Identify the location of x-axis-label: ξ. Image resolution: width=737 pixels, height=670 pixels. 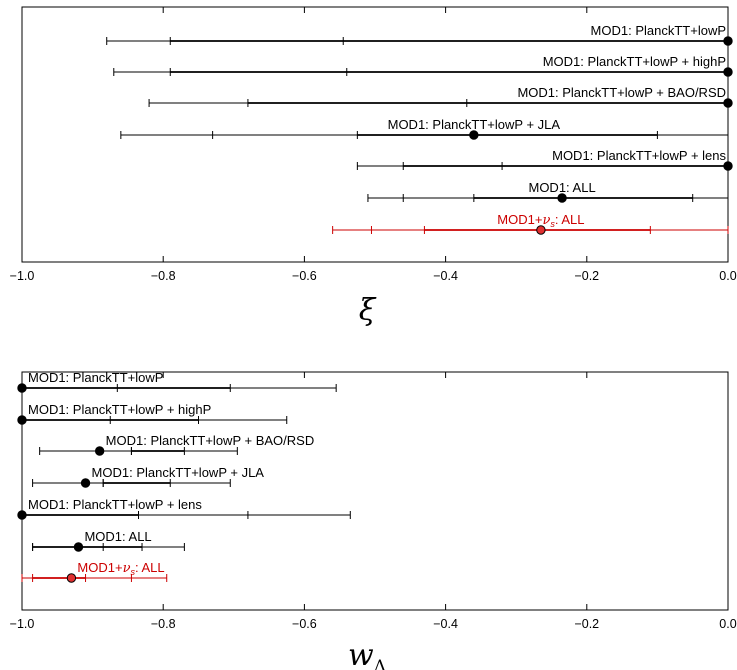
(368, 310).